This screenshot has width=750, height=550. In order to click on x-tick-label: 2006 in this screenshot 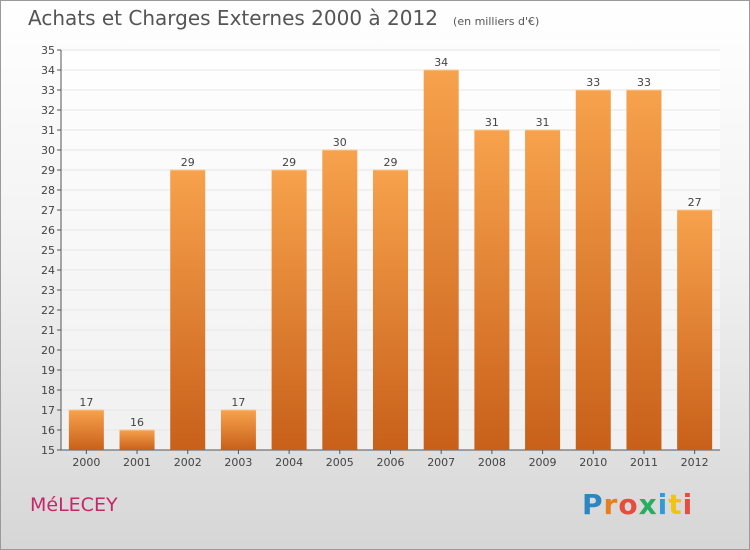, I will do `click(391, 462)`.